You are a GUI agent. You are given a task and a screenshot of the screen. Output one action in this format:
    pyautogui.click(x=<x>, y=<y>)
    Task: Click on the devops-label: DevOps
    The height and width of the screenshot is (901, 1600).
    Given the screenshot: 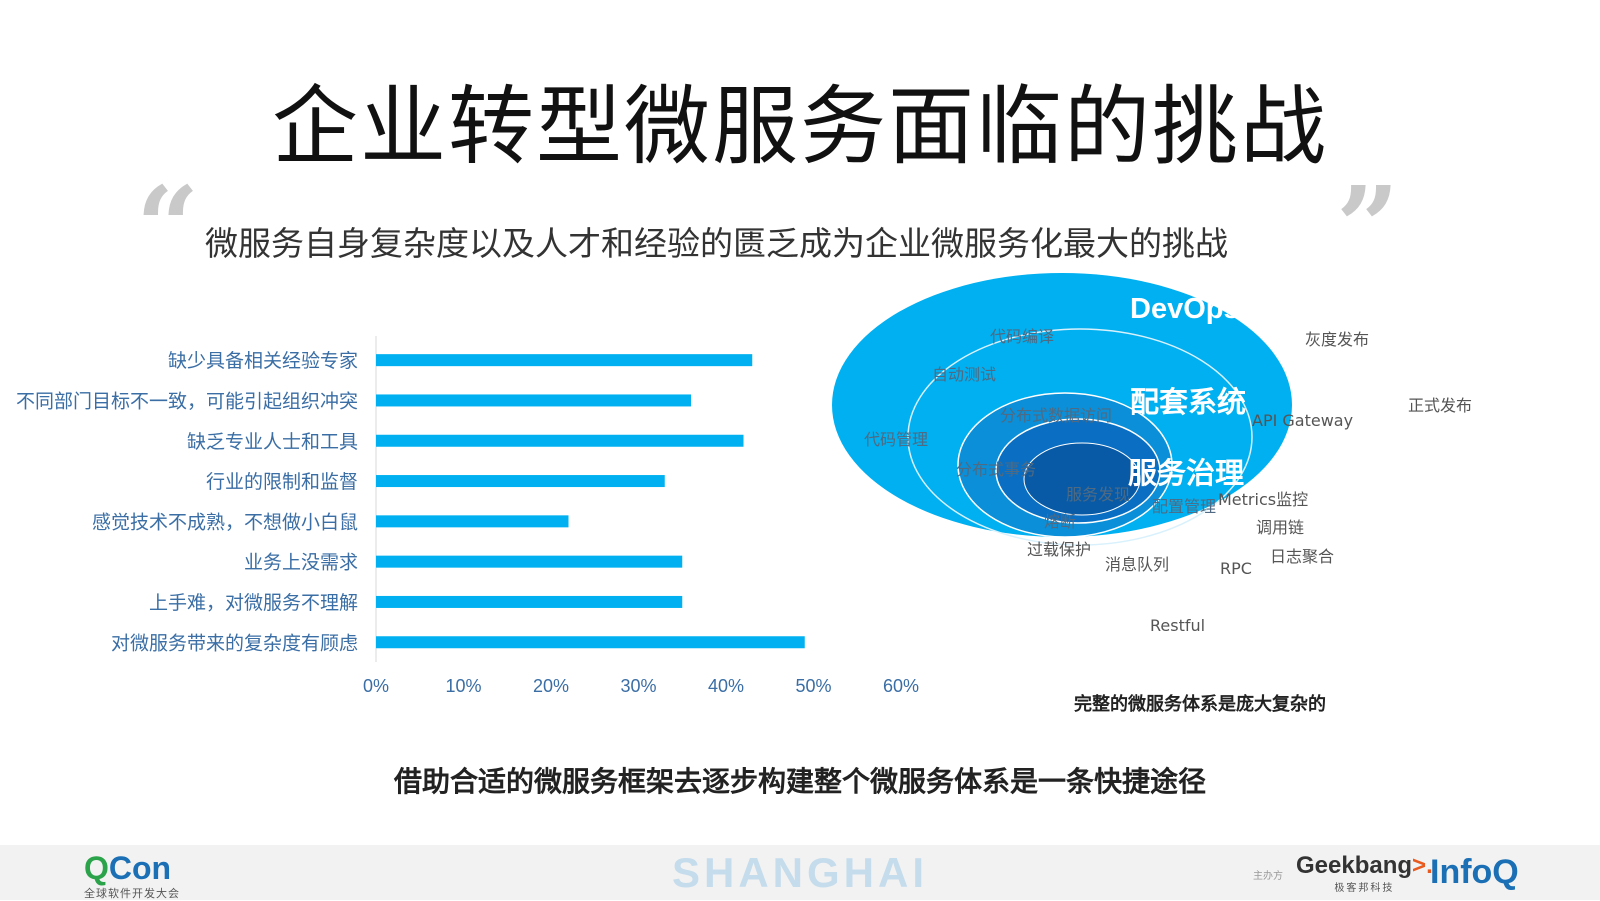 What is the action you would take?
    pyautogui.click(x=1185, y=309)
    